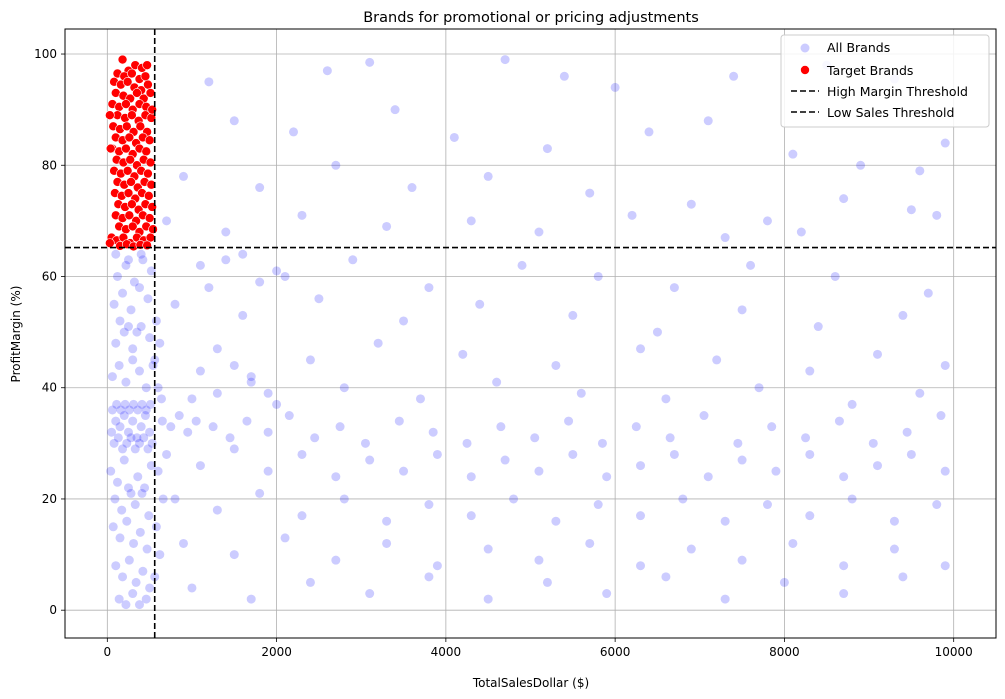 The height and width of the screenshot is (699, 1005). Describe the element at coordinates (49, 388) in the screenshot. I see `y-tick-label: 40` at that location.